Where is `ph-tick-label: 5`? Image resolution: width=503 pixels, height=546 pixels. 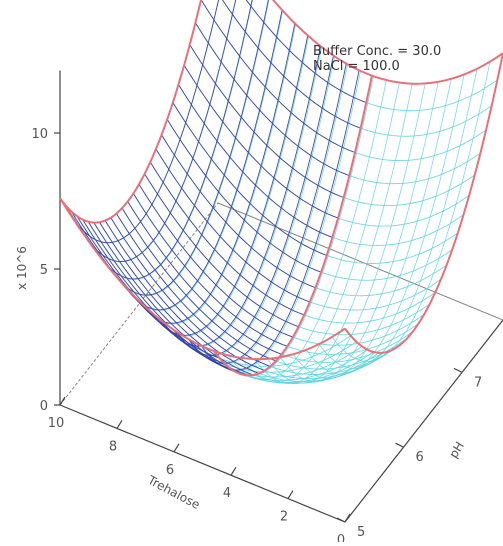
ph-tick-label: 5 is located at coordinates (361, 532).